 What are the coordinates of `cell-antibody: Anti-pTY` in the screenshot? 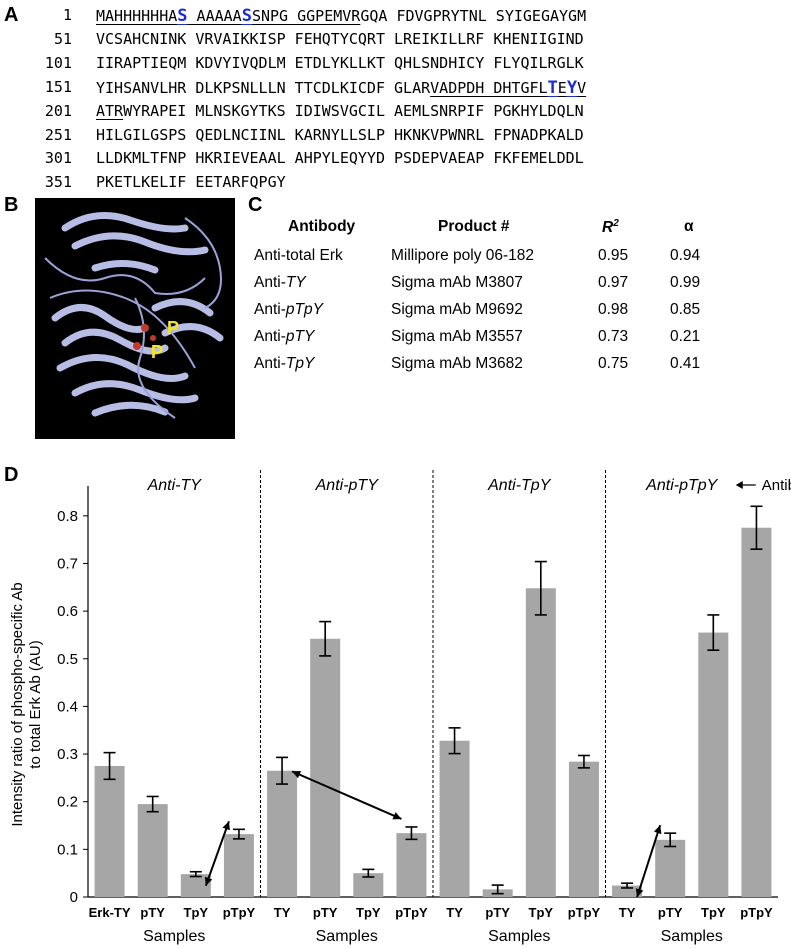 It's located at (284, 336).